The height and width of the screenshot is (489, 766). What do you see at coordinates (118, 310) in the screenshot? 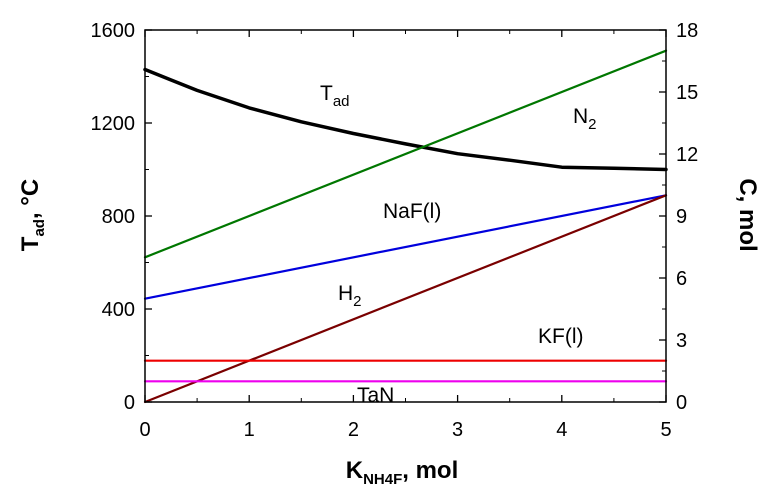
I see `y-left-tick-label: 400` at bounding box center [118, 310].